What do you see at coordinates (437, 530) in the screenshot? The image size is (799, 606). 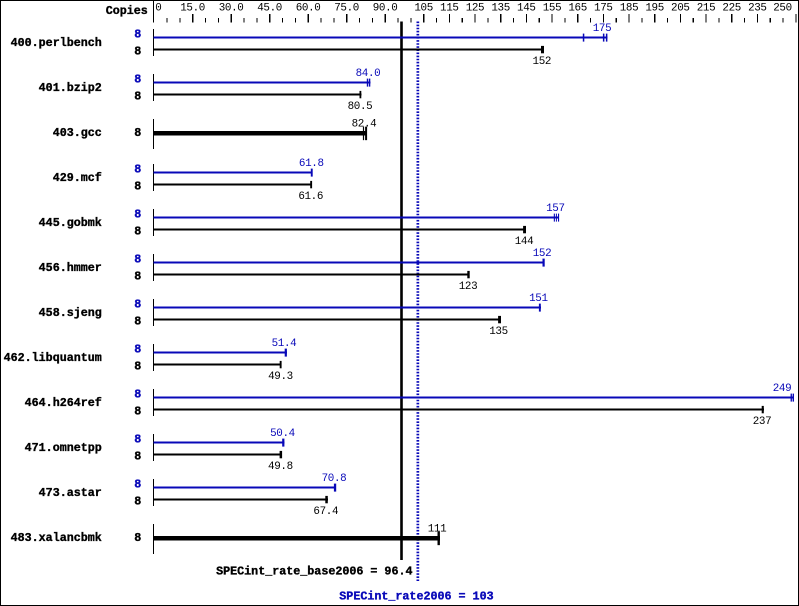 I see `svg-text: 111` at bounding box center [437, 530].